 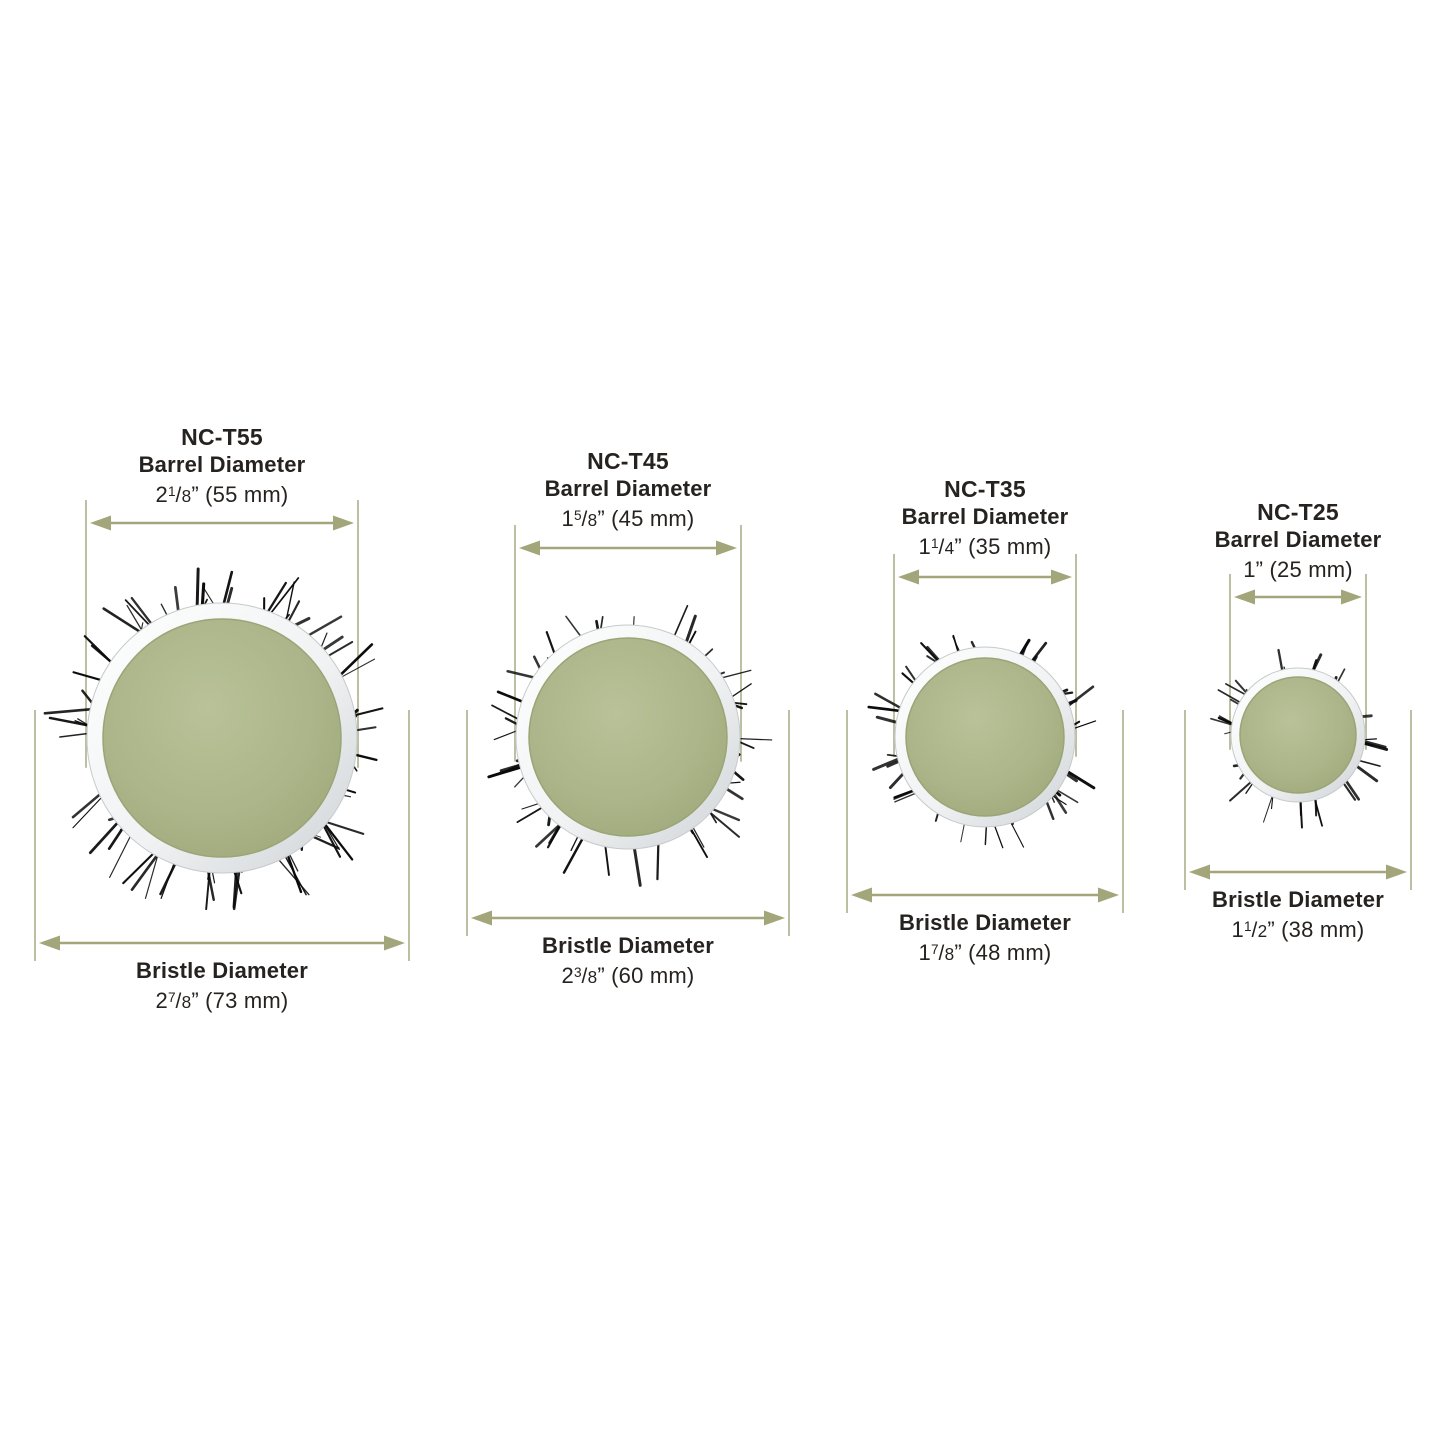 I want to click on size-fraction-denominator: 2, so click(x=1262, y=931).